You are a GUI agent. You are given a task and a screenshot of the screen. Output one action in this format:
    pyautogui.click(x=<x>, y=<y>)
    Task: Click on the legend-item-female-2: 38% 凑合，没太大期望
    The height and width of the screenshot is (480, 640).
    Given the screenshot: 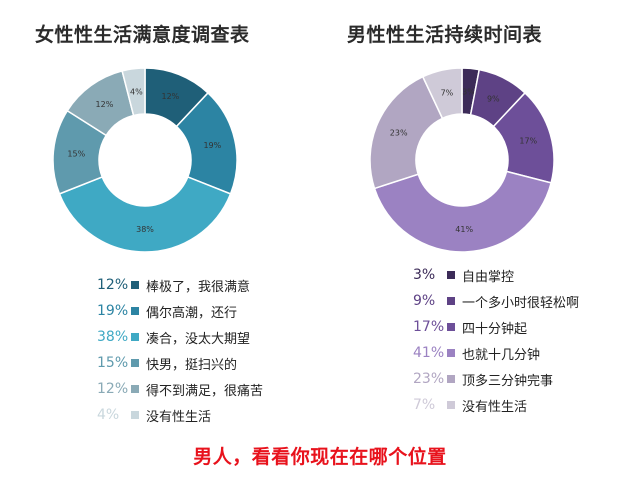 What is the action you would take?
    pyautogui.click(x=180, y=337)
    